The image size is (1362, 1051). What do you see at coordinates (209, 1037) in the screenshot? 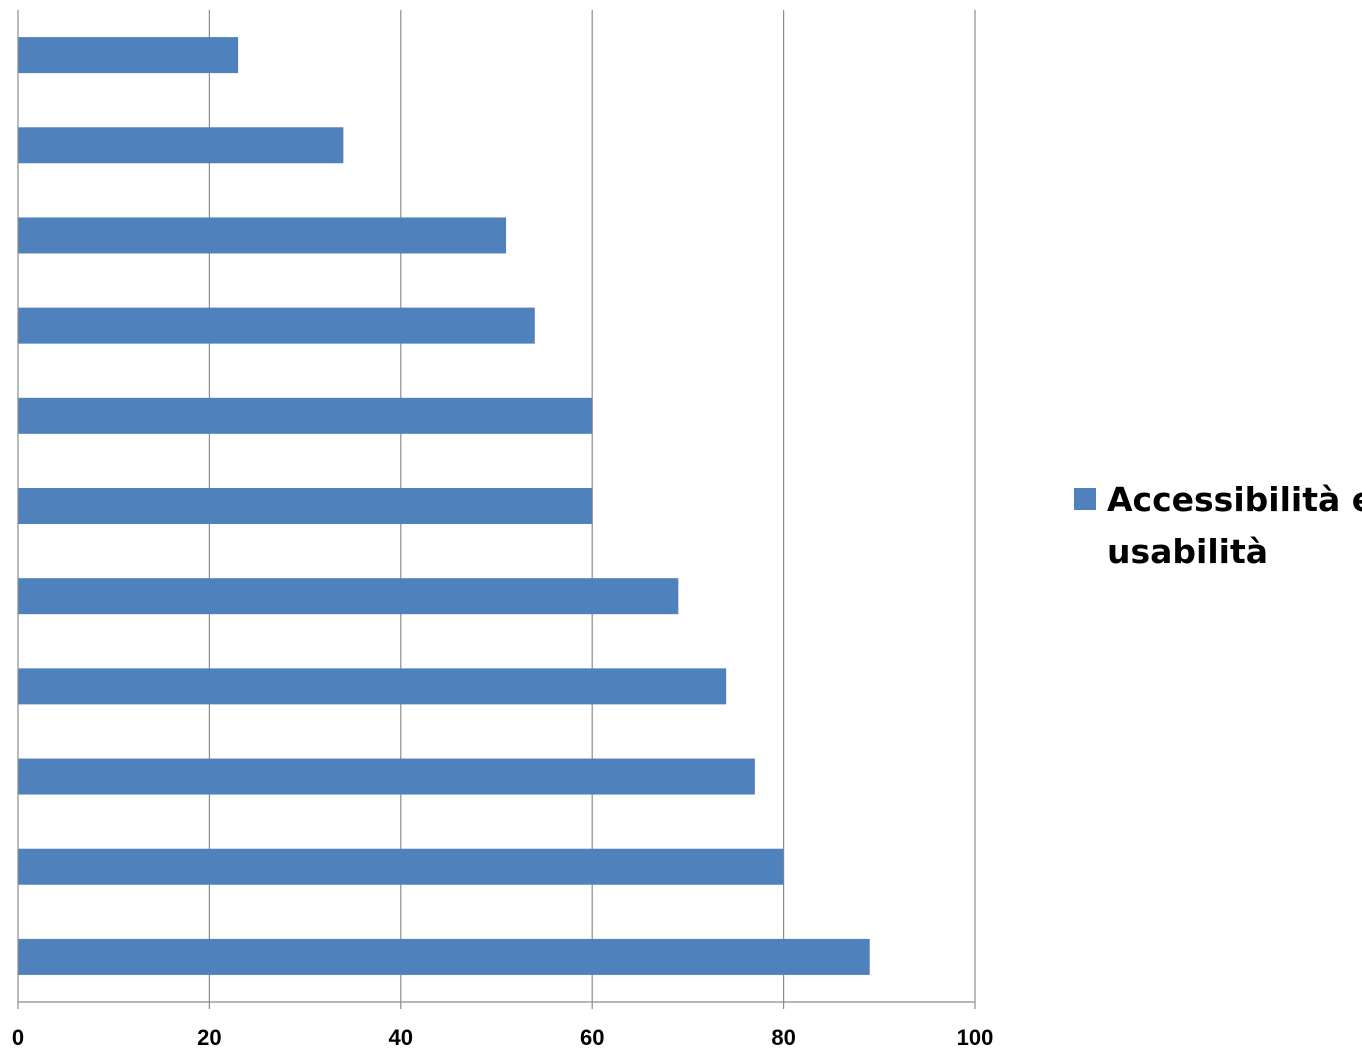
I see `x-tick-label-20: 20` at bounding box center [209, 1037].